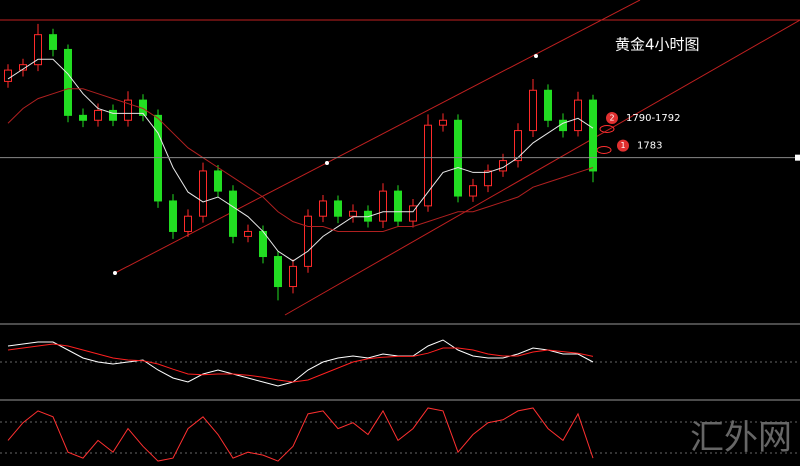  I want to click on level-tag, so click(797, 157).